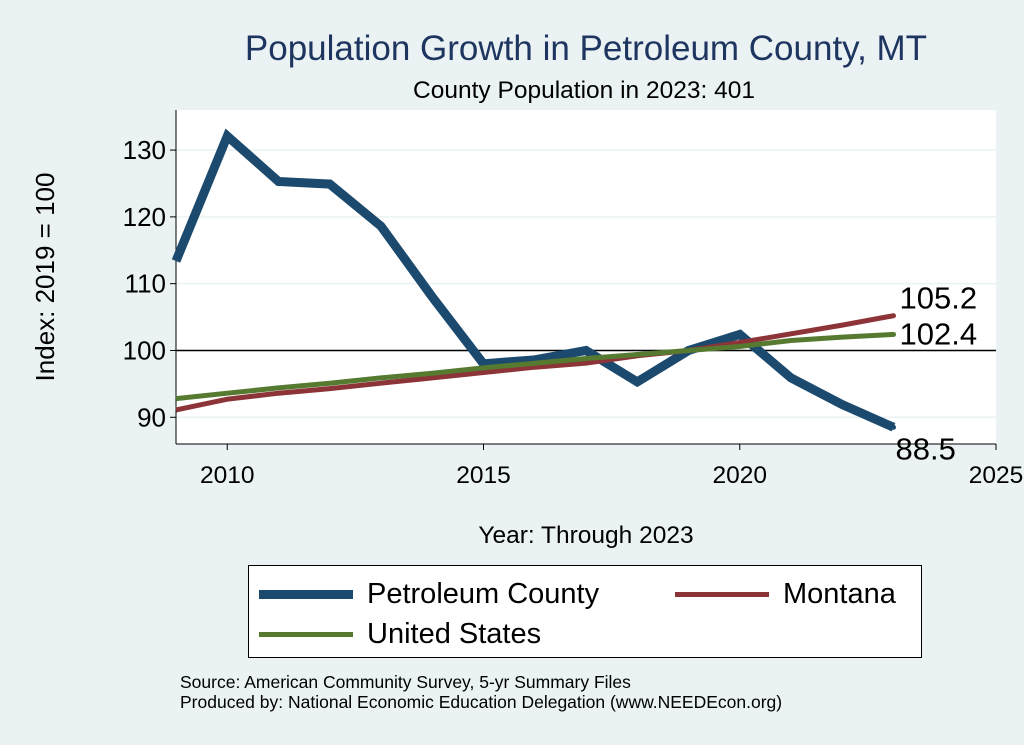 Image resolution: width=1024 pixels, height=745 pixels. I want to click on legend-swatch-petroleum-county, so click(306, 594).